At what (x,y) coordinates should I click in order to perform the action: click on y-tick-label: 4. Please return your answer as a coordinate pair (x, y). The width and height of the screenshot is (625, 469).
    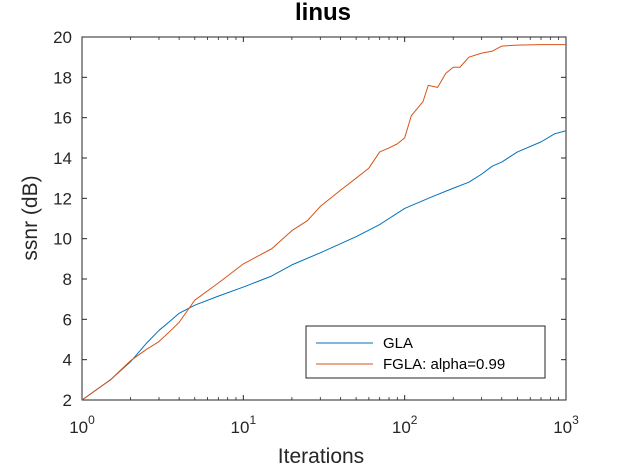
    Looking at the image, I should click on (67, 360).